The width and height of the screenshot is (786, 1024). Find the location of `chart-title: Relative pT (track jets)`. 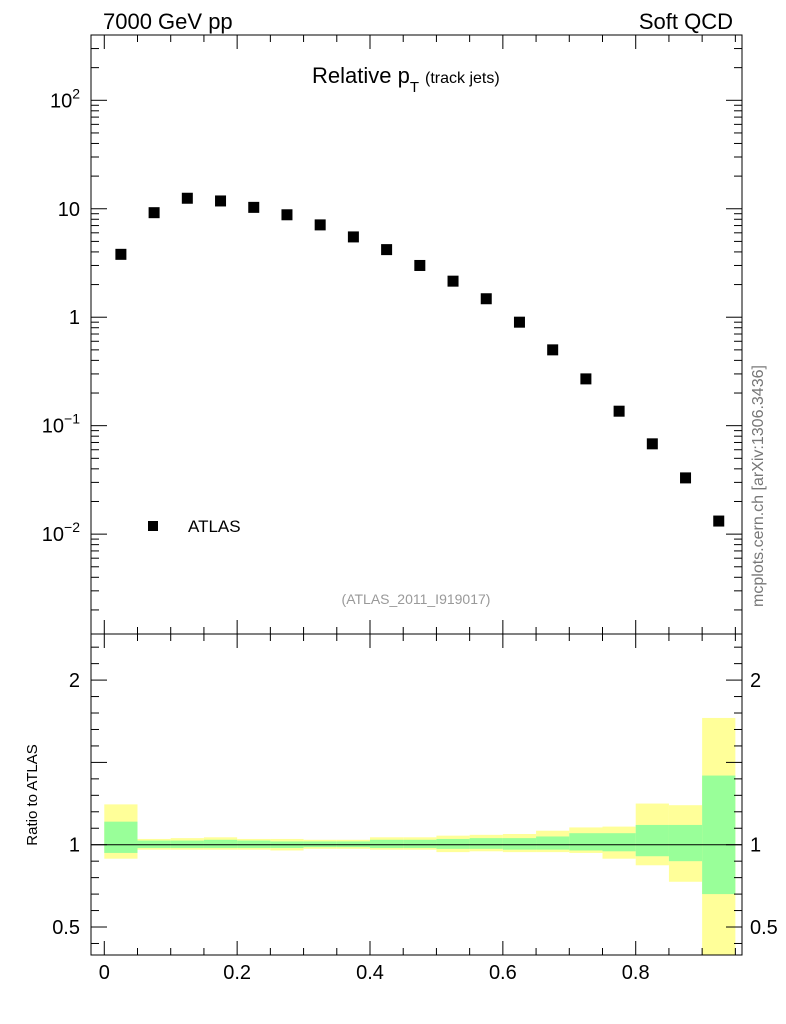

chart-title: Relative pT (track jets) is located at coordinates (406, 79).